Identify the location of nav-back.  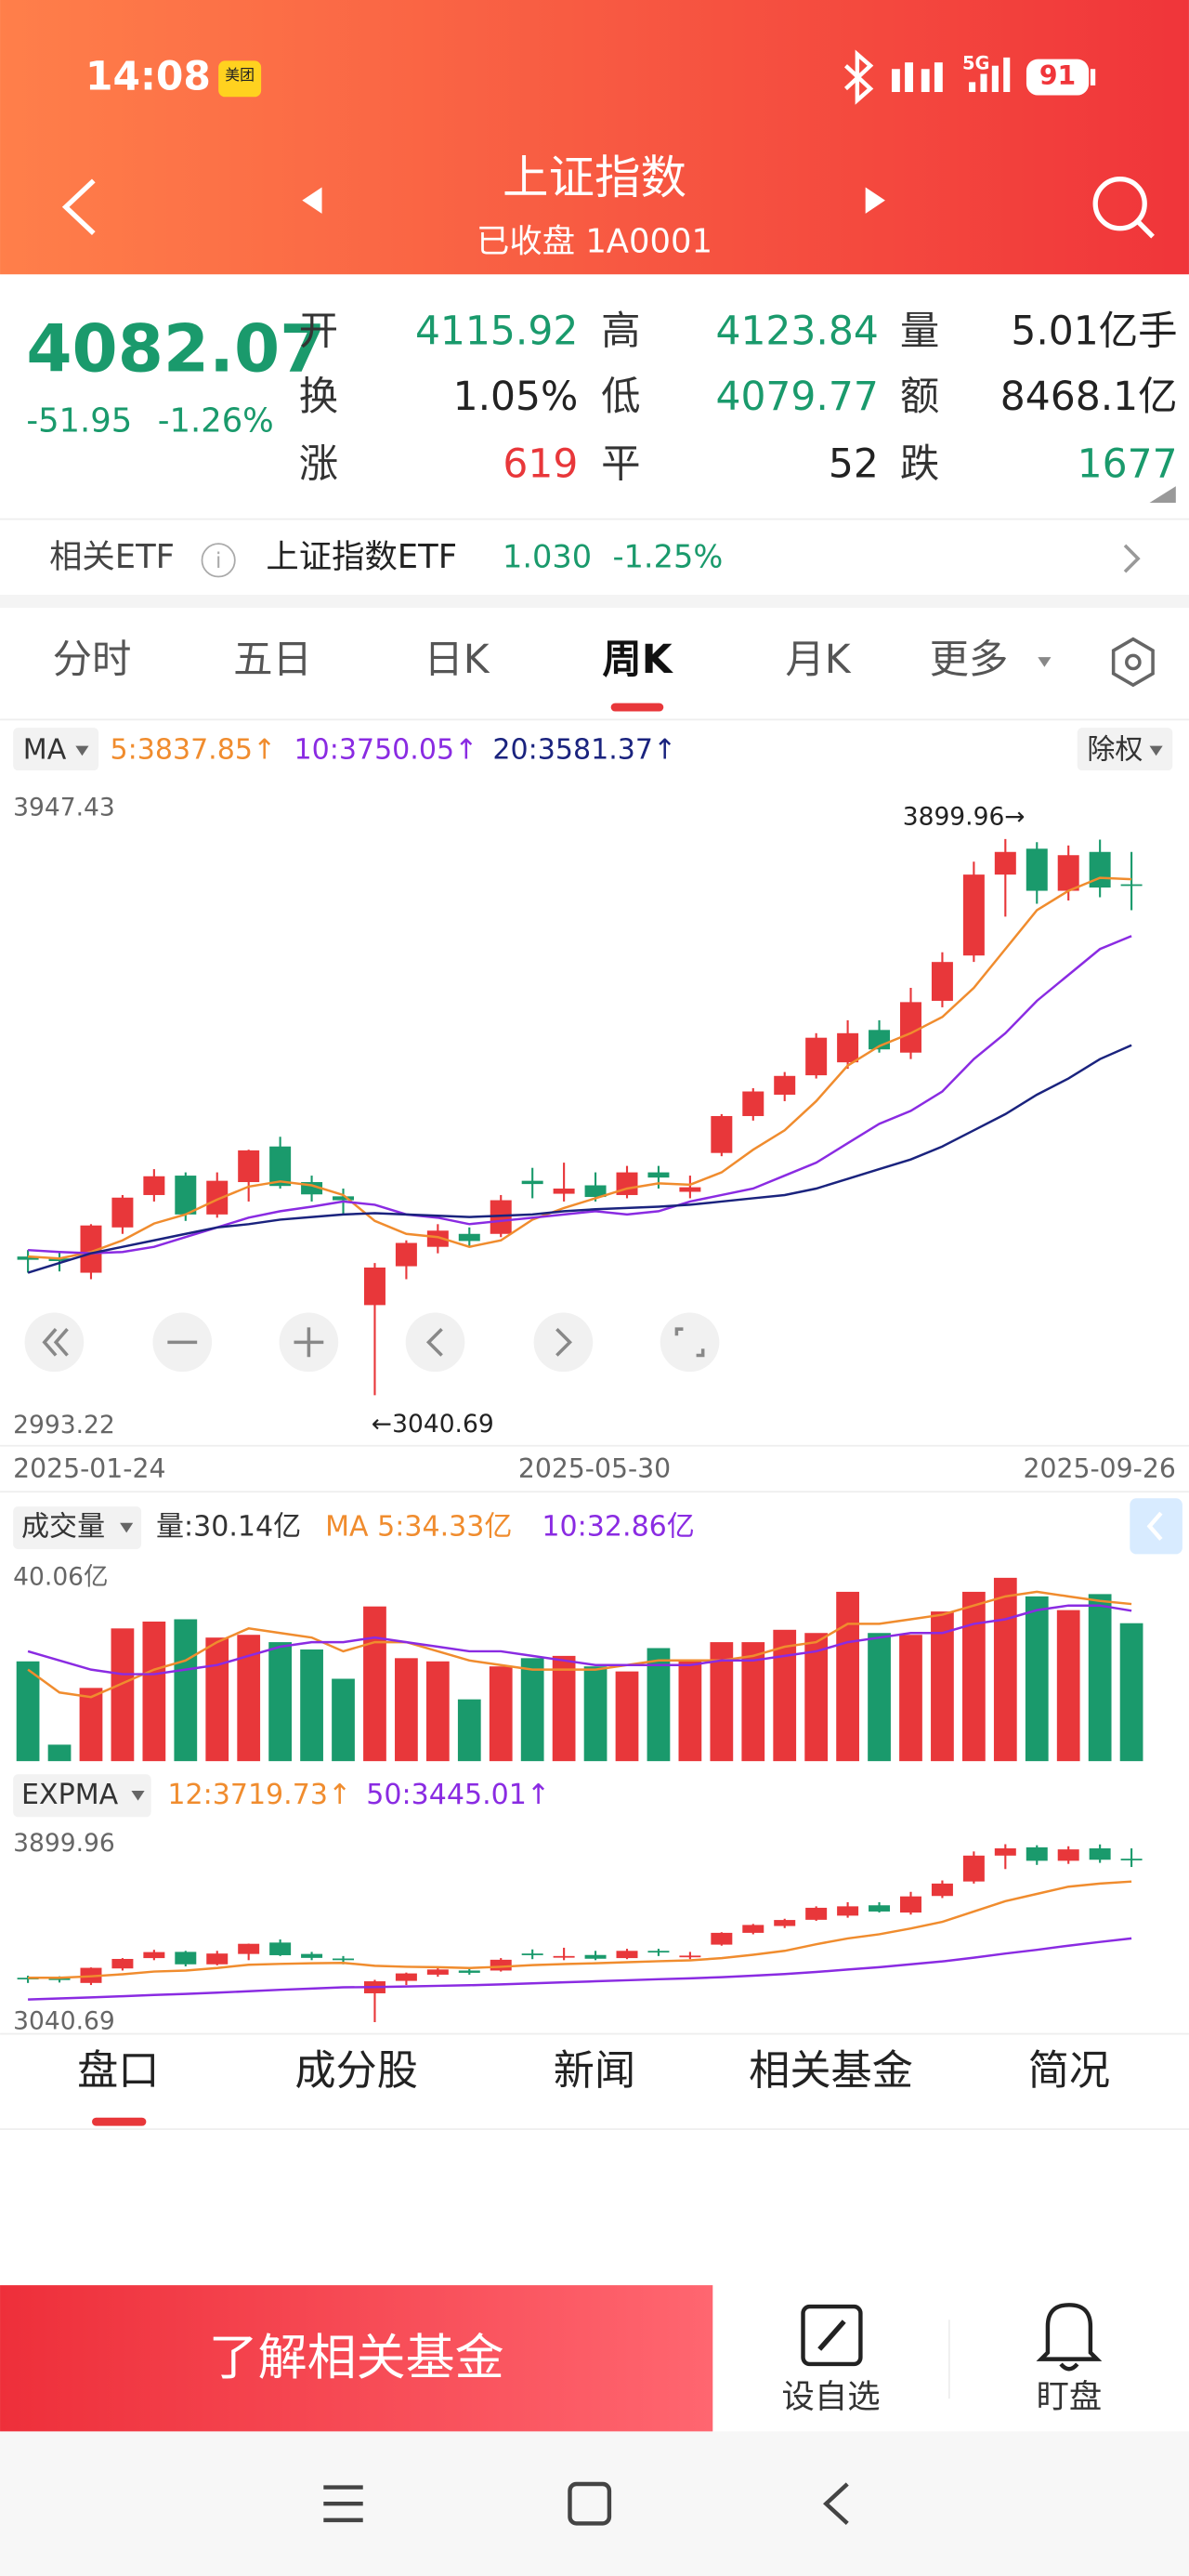
(836, 2504).